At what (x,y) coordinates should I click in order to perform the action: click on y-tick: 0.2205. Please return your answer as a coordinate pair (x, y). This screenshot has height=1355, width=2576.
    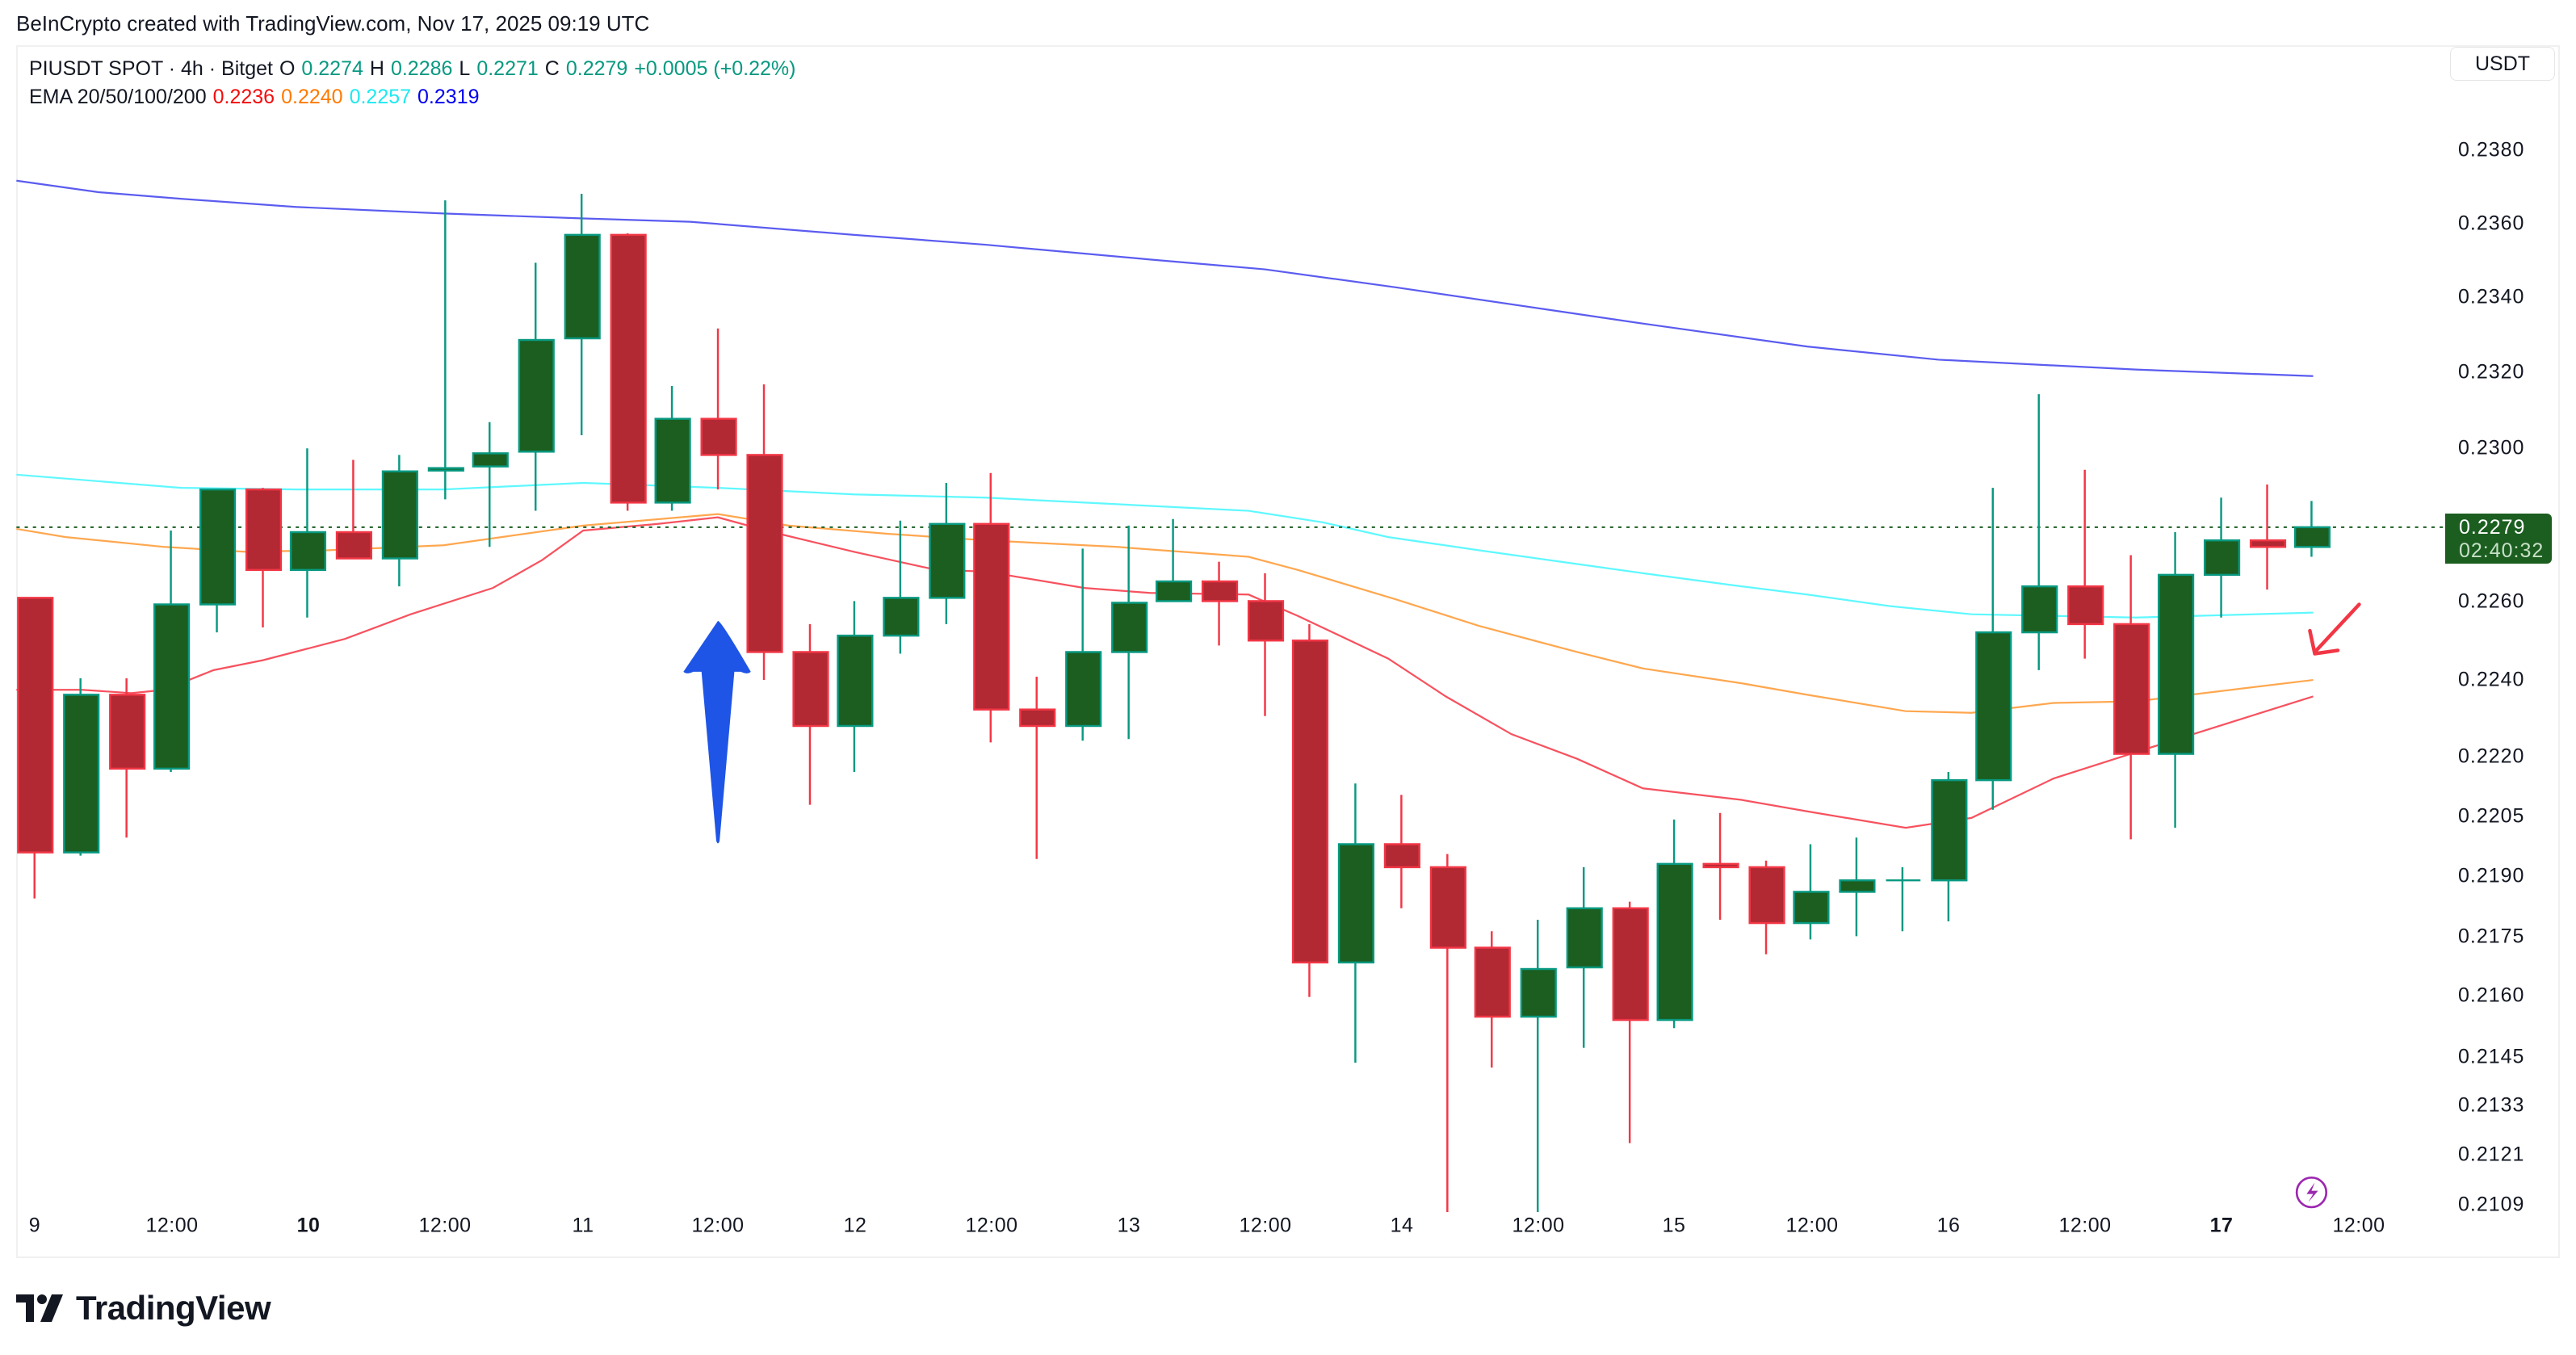
    Looking at the image, I should click on (2491, 816).